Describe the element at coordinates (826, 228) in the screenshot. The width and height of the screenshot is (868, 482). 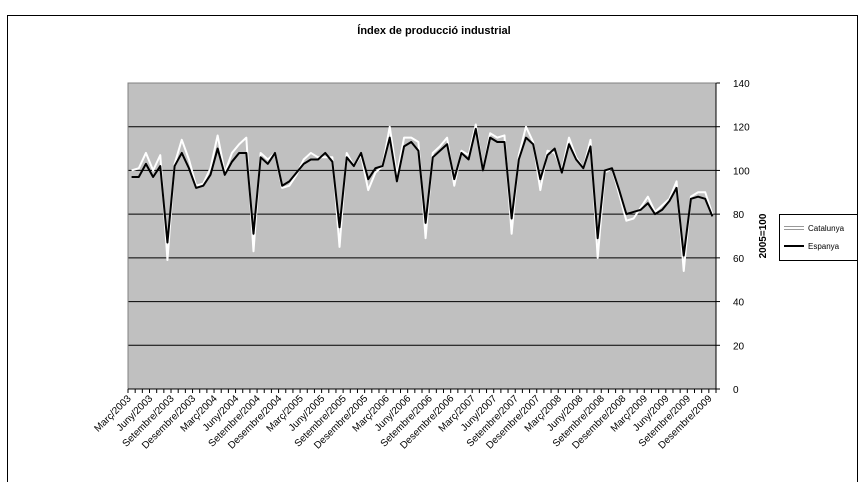
I see `legend-label: Catalunya` at that location.